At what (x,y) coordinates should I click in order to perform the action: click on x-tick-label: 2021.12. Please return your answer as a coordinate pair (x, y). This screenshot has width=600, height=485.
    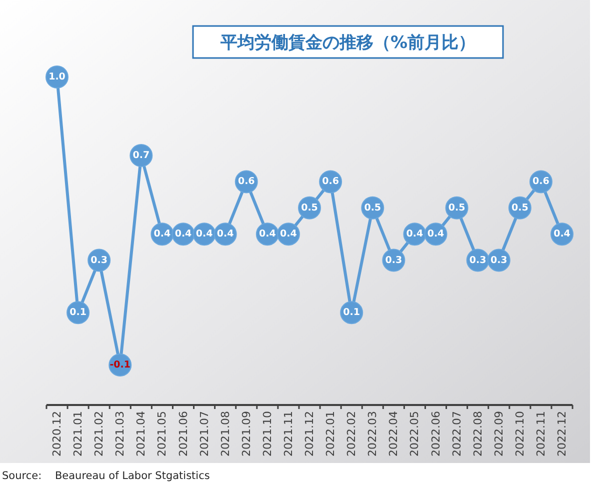
    Looking at the image, I should click on (309, 433).